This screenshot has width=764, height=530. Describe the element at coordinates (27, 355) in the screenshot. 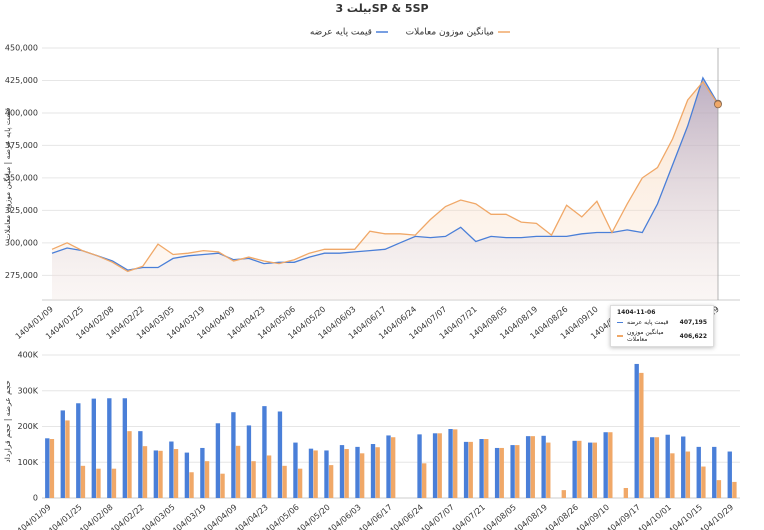

I see `y-tick-label: 400K` at that location.